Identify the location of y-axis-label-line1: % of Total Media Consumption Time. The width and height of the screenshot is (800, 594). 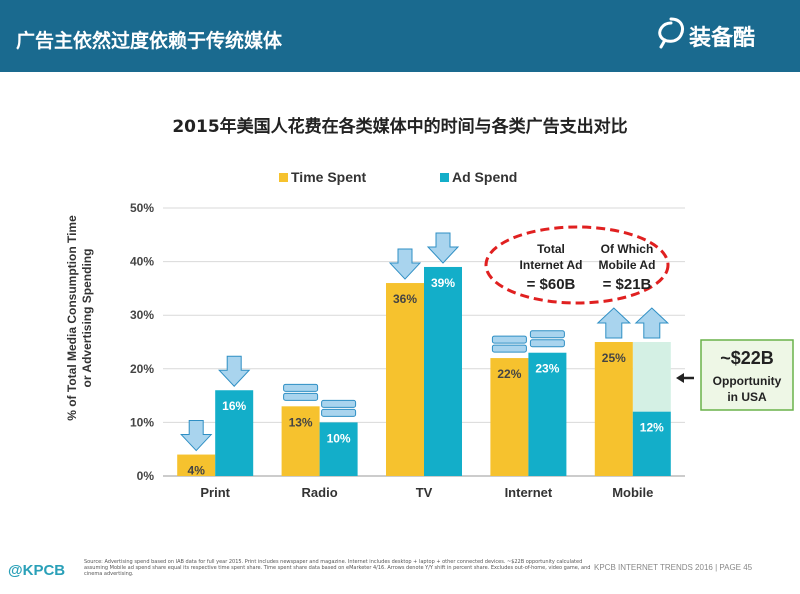
(72, 318).